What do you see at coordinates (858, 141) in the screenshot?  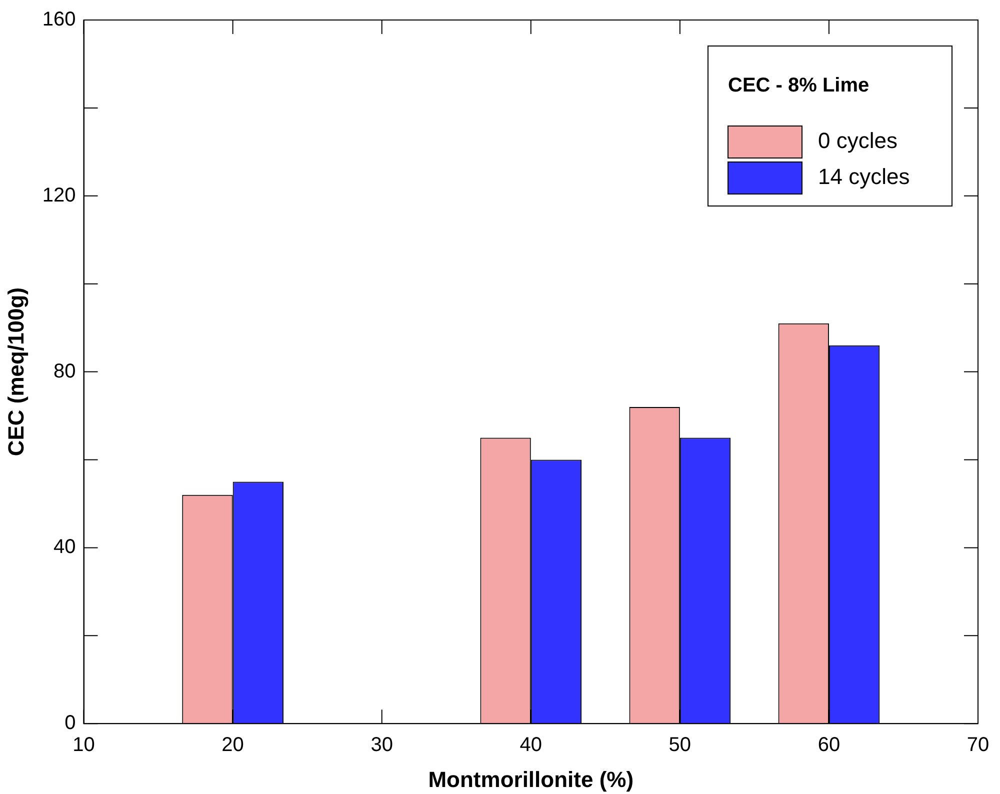 I see `legend-label: 0 cycles` at bounding box center [858, 141].